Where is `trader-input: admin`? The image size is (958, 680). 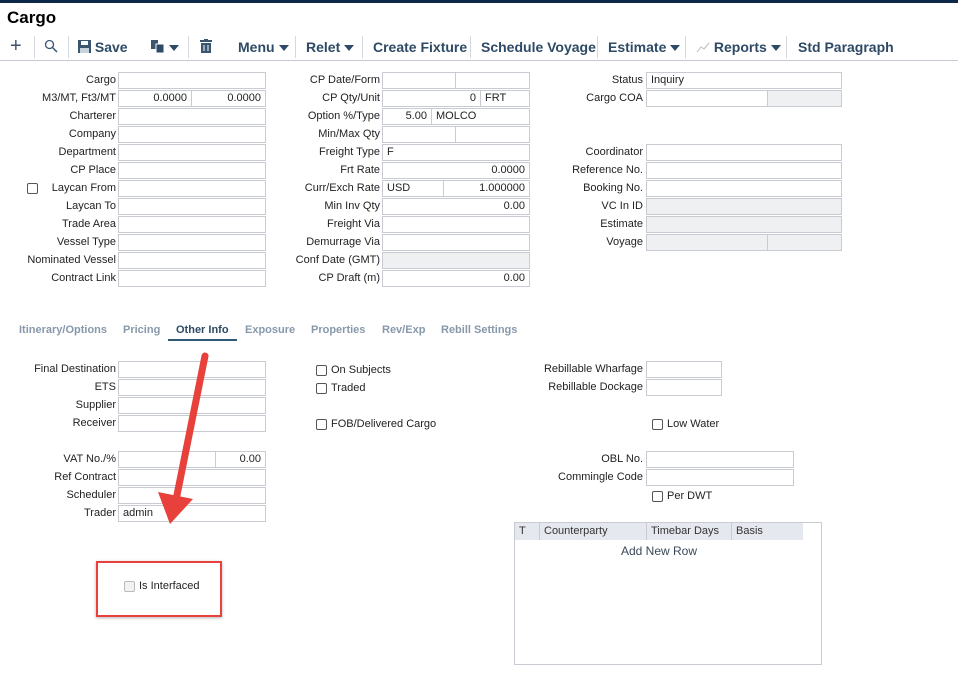 trader-input: admin is located at coordinates (192, 513).